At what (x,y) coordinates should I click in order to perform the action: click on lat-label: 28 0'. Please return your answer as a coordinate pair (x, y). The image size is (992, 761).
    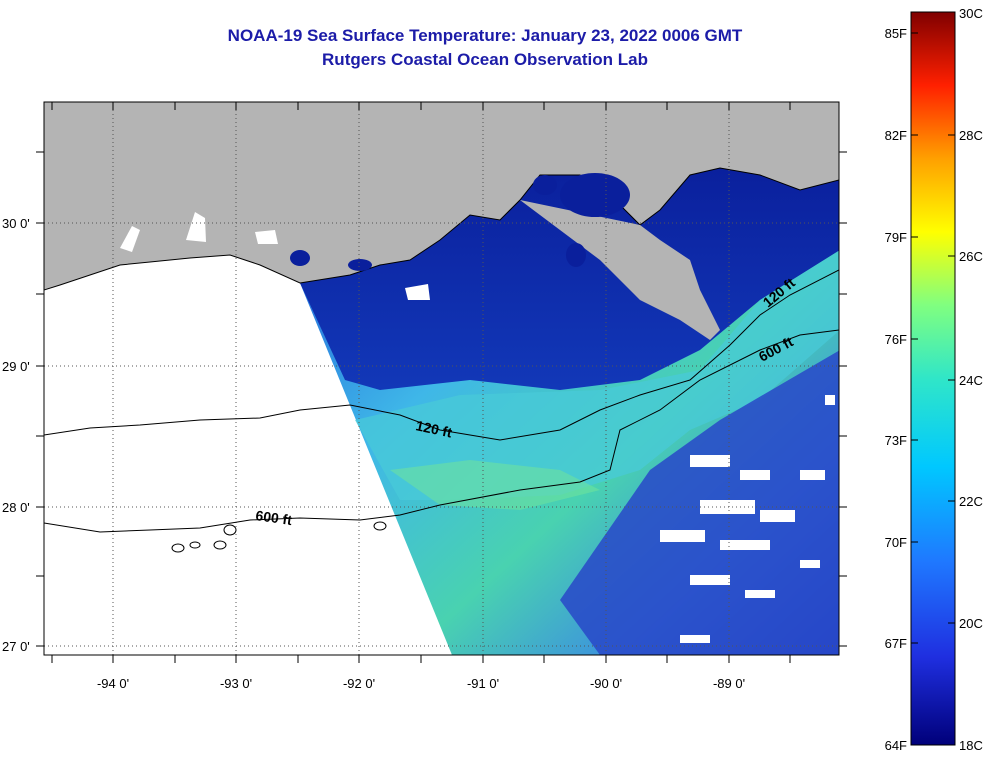
    Looking at the image, I should click on (16, 507).